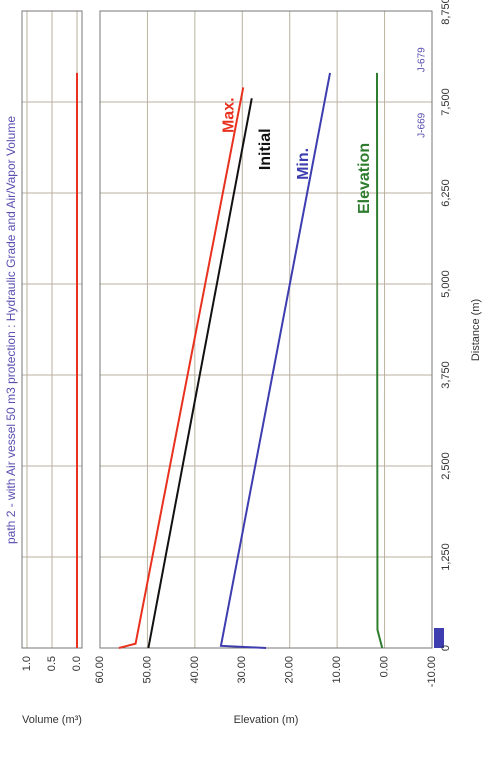  I want to click on y-tick-label: 10.00, so click(337, 670).